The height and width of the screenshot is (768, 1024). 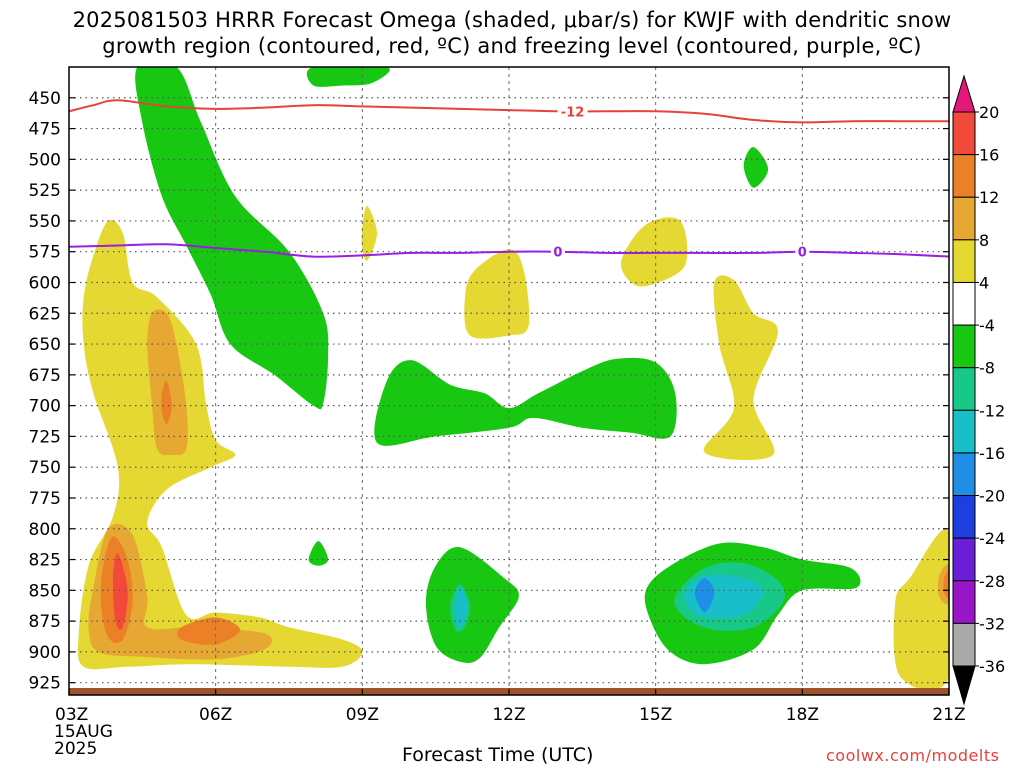 I want to click on colorbar-label-12: -32, so click(x=992, y=623).